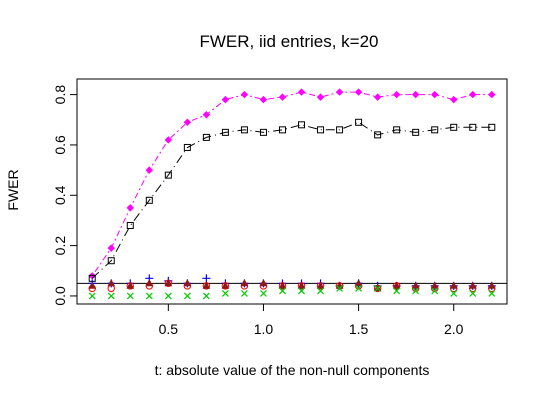 The height and width of the screenshot is (401, 548). I want to click on x-tick-label: 0.5, so click(169, 329).